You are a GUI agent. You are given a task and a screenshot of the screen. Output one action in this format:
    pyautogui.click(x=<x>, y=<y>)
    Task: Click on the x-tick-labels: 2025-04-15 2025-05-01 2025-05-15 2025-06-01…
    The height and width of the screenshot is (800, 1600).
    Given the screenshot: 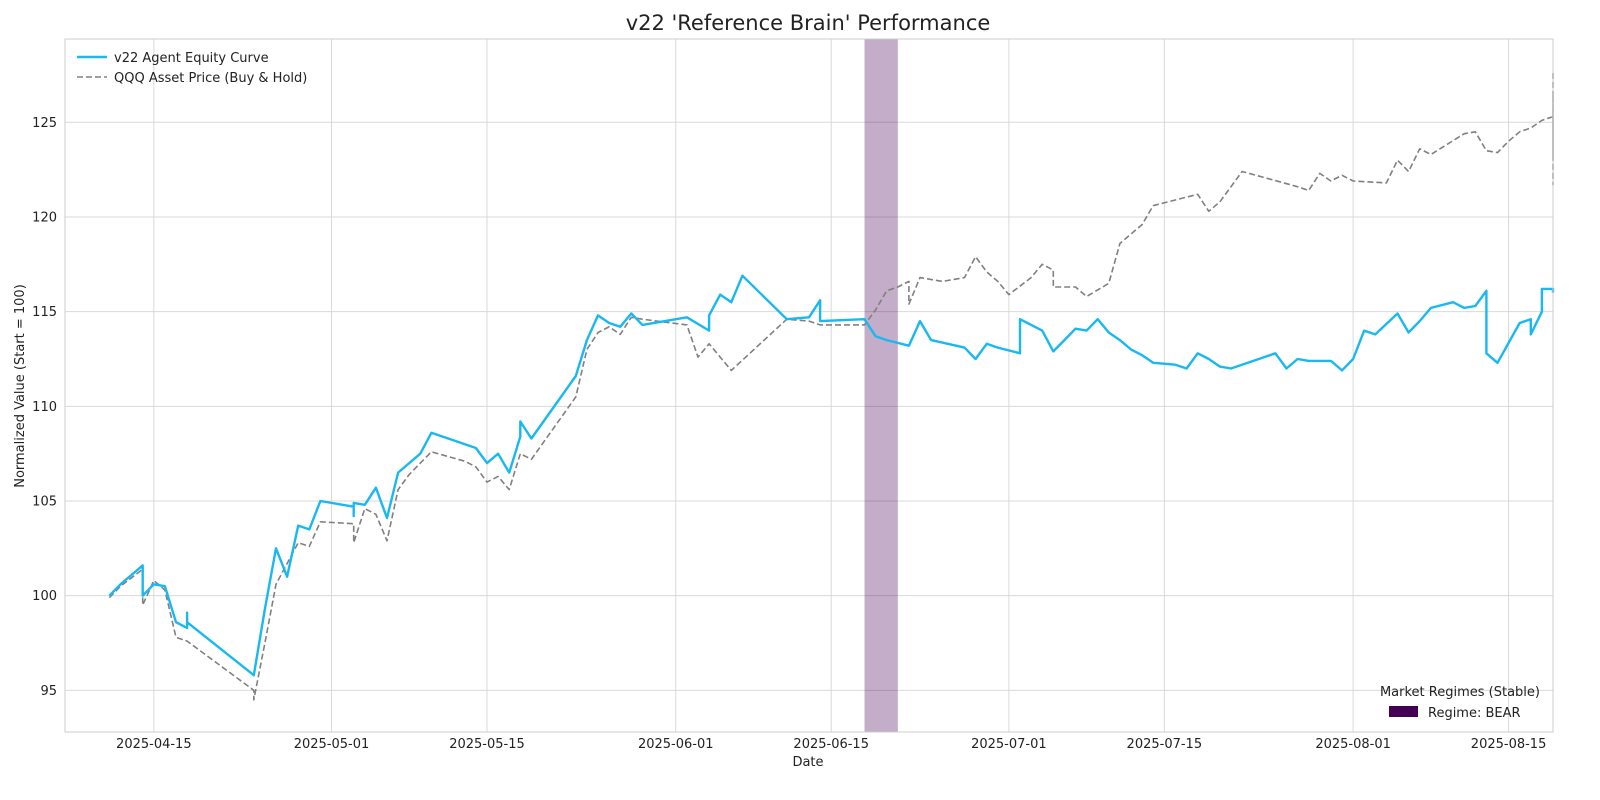 What is the action you would take?
    pyautogui.click(x=831, y=744)
    